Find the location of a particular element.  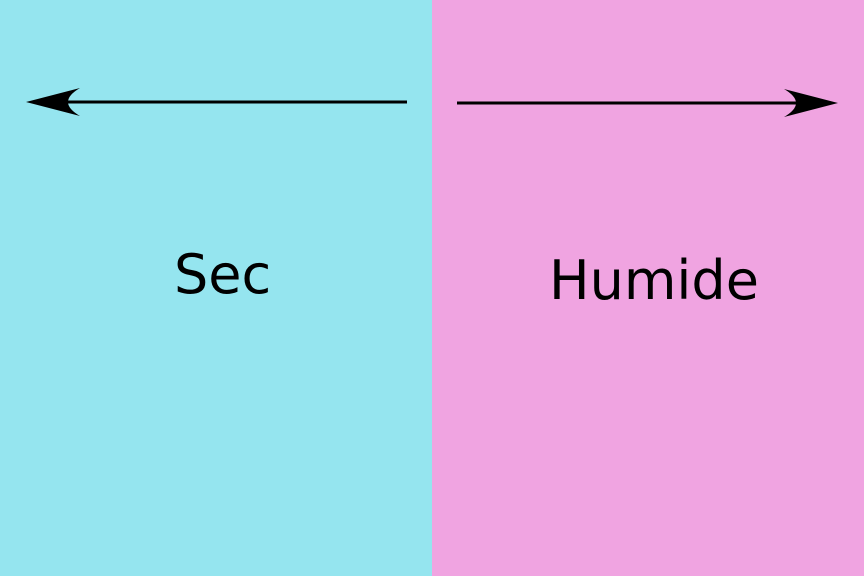

right-arrow-head is located at coordinates (811, 103).